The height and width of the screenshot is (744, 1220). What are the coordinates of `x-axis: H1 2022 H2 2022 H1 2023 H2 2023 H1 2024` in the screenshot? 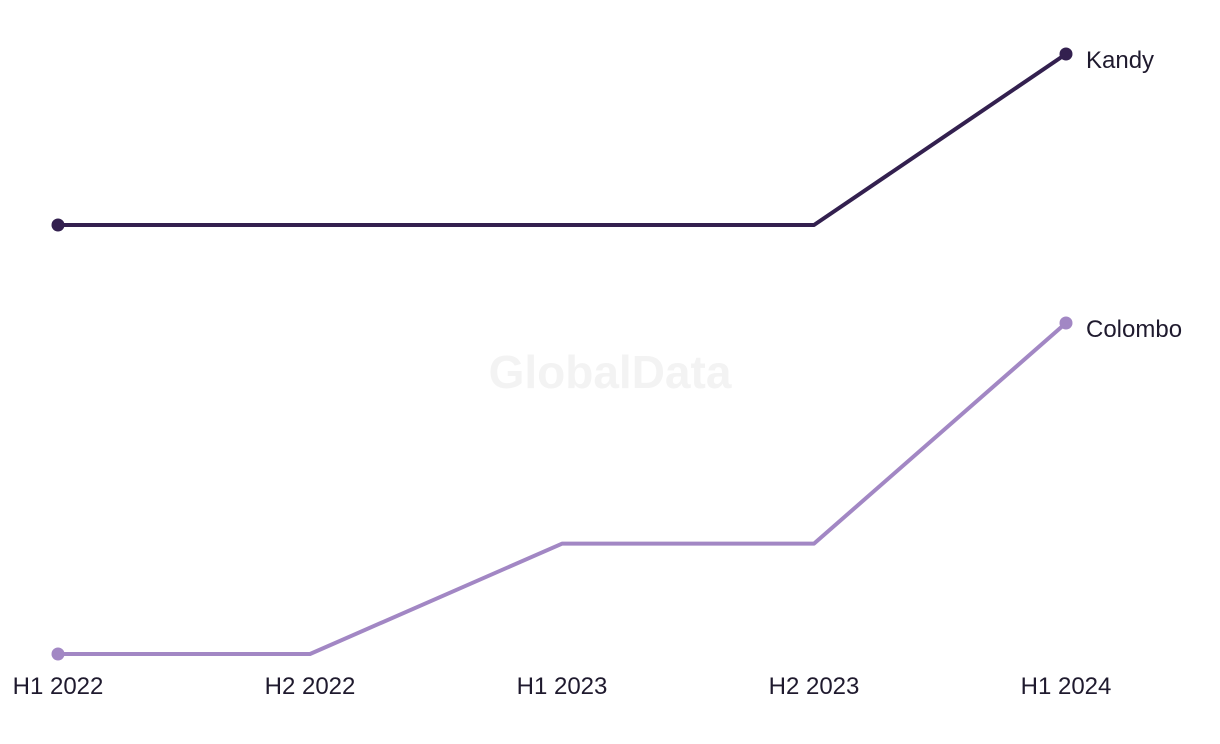 It's located at (562, 686).